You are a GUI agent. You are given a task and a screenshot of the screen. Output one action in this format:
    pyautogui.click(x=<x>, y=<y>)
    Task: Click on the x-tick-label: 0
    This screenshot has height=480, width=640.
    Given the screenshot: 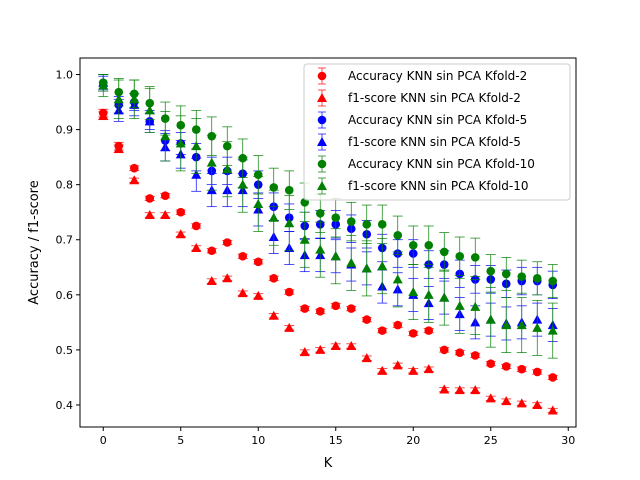 What is the action you would take?
    pyautogui.click(x=103, y=440)
    